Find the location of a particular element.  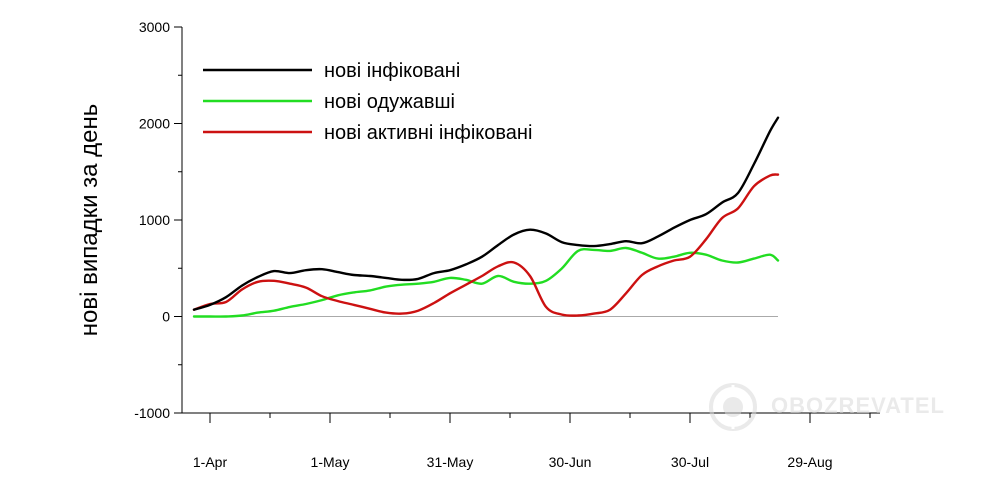

y-tick-label: 1000 is located at coordinates (154, 220).